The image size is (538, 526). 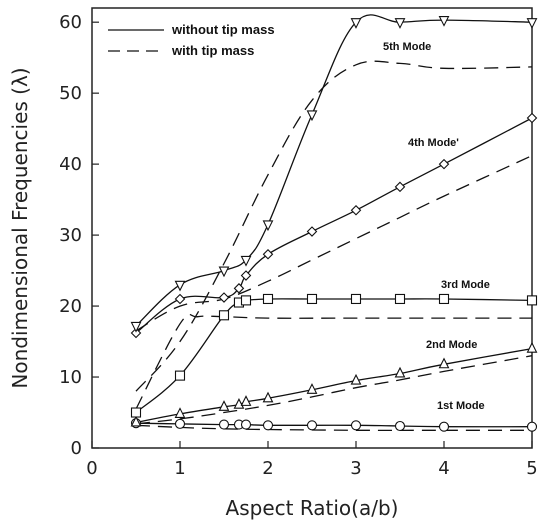 I want to click on series-line-1st-mode-solid, so click(x=334, y=425).